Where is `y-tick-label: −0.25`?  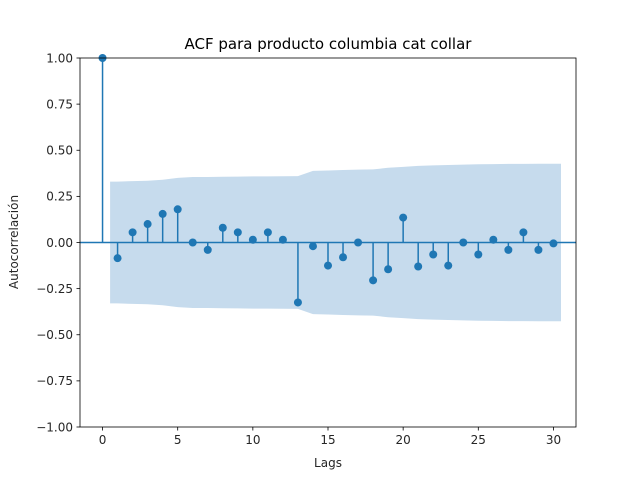 y-tick-label: −0.25 is located at coordinates (54, 289).